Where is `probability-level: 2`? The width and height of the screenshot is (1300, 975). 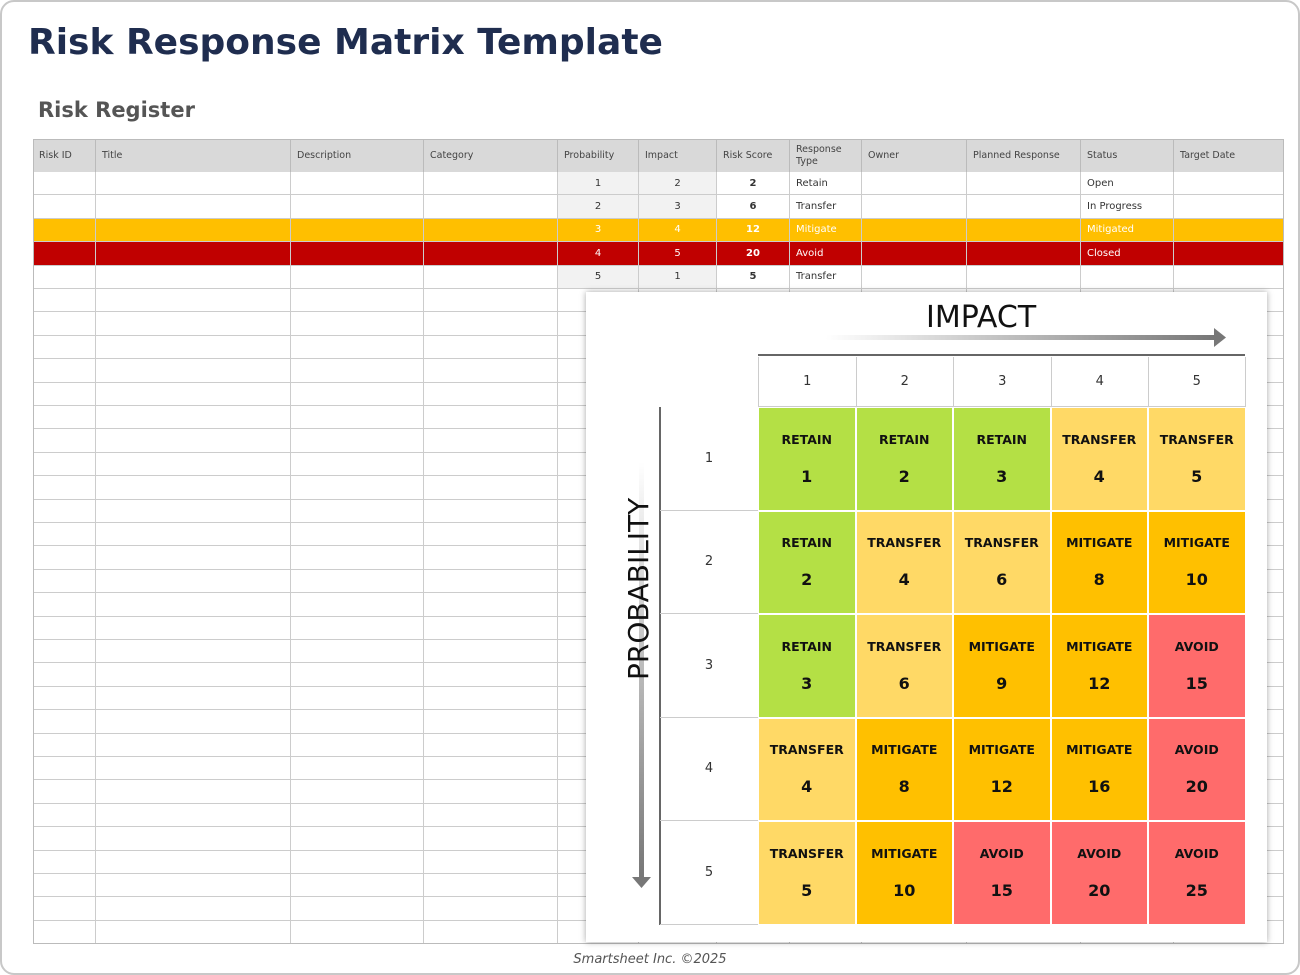
probability-level: 2 is located at coordinates (709, 562).